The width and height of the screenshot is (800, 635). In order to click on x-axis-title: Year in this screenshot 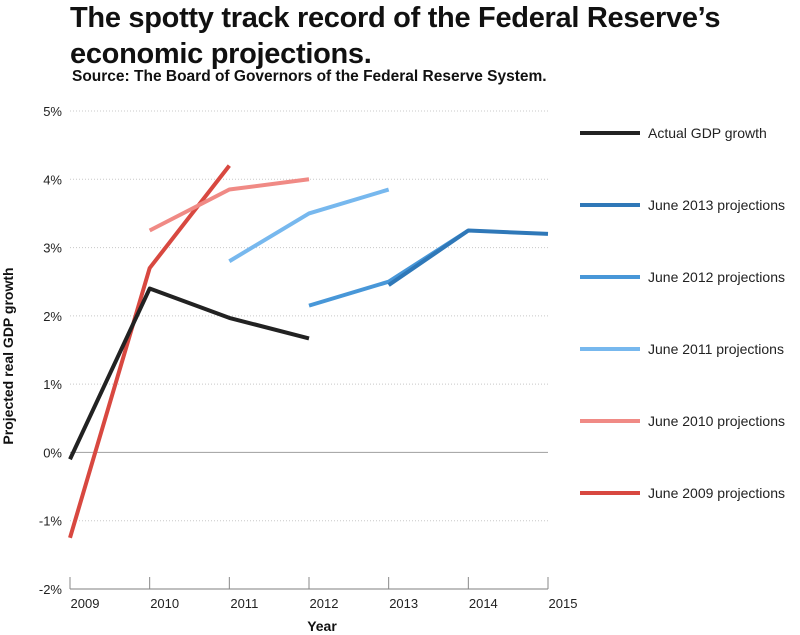, I will do `click(322, 626)`.